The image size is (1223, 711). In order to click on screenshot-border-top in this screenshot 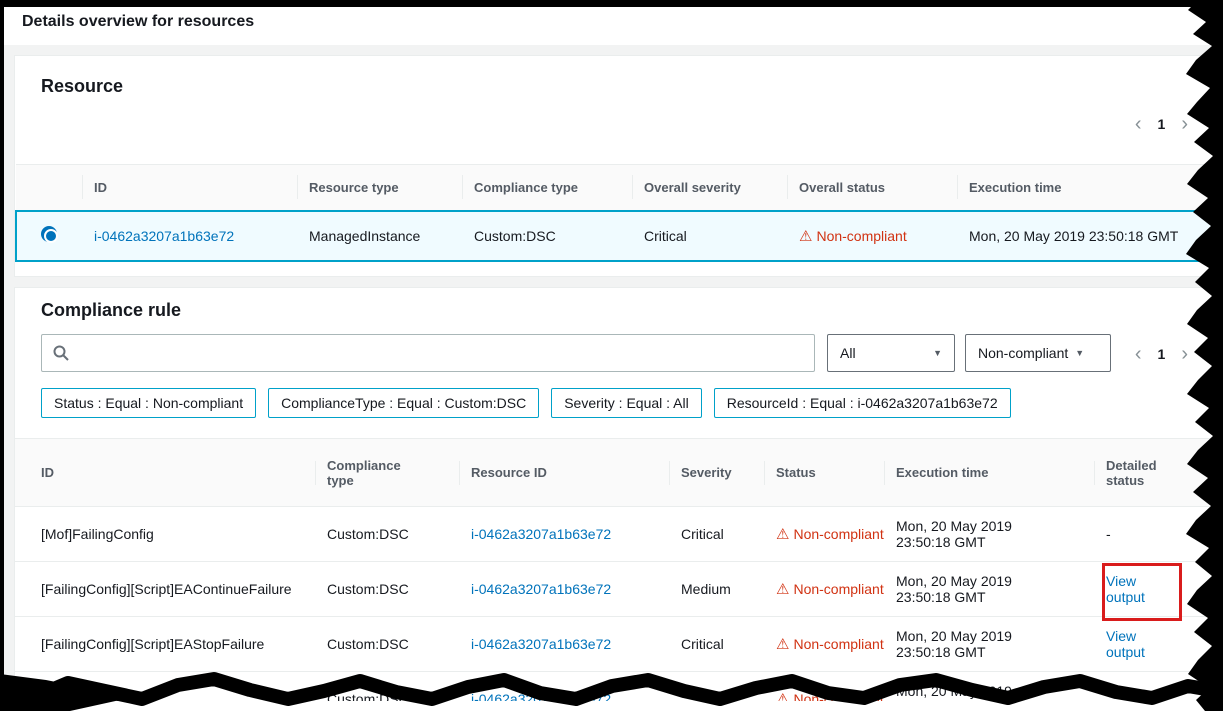, I will do `click(611, 3)`.